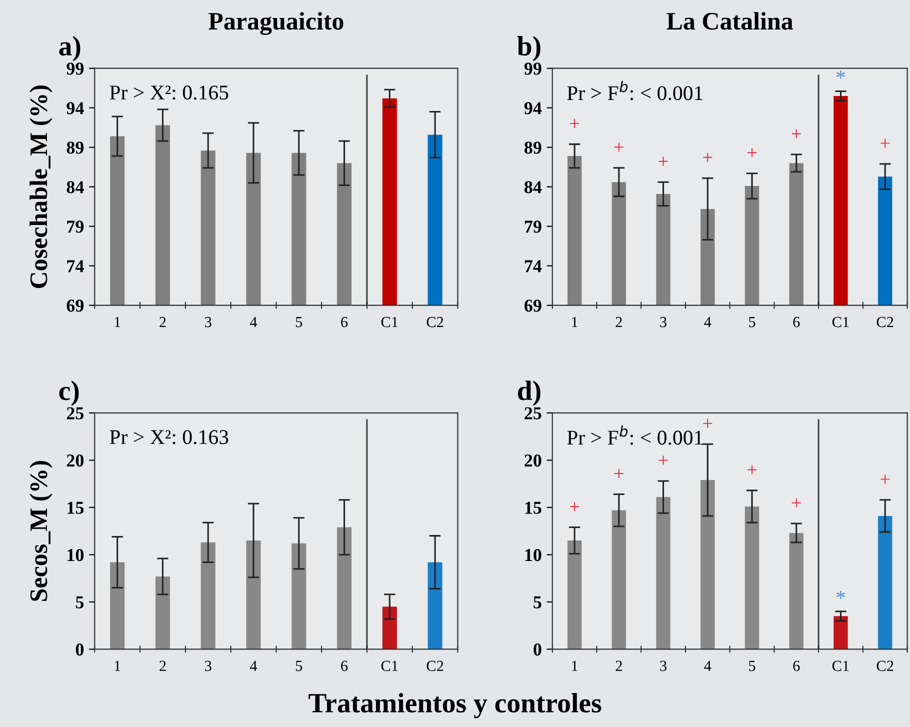 The width and height of the screenshot is (910, 727). I want to click on text: a), so click(69, 49).